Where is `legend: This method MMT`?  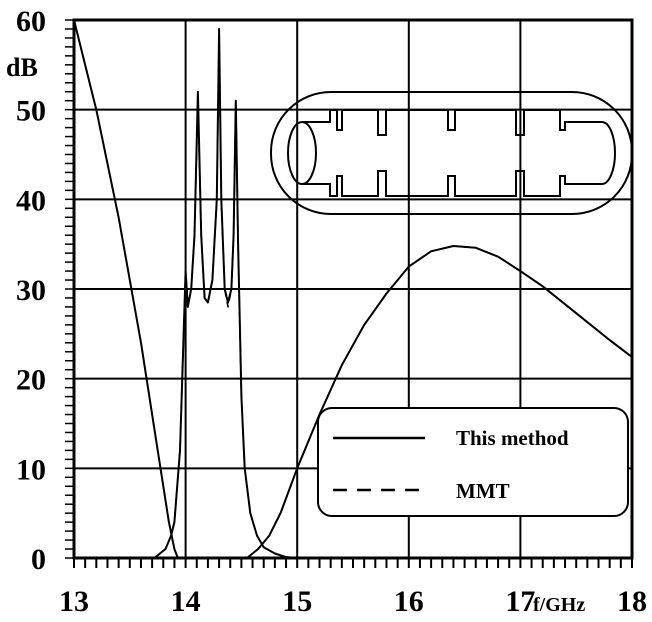 legend: This method MMT is located at coordinates (473, 462).